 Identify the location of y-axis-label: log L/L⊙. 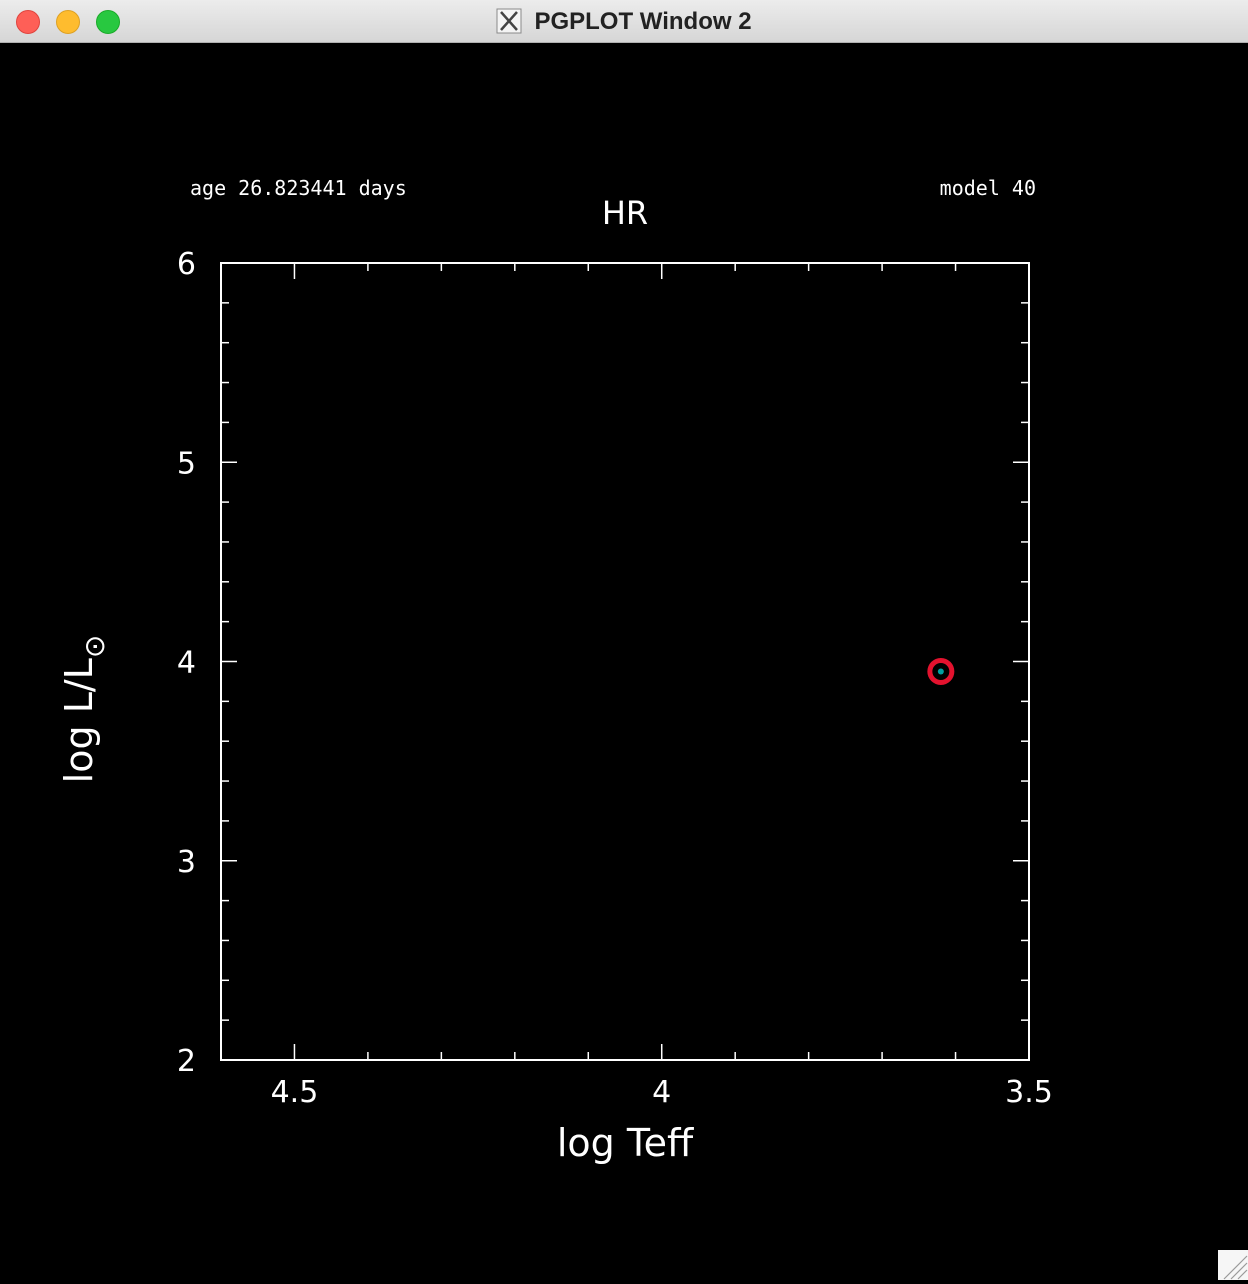
(84, 709).